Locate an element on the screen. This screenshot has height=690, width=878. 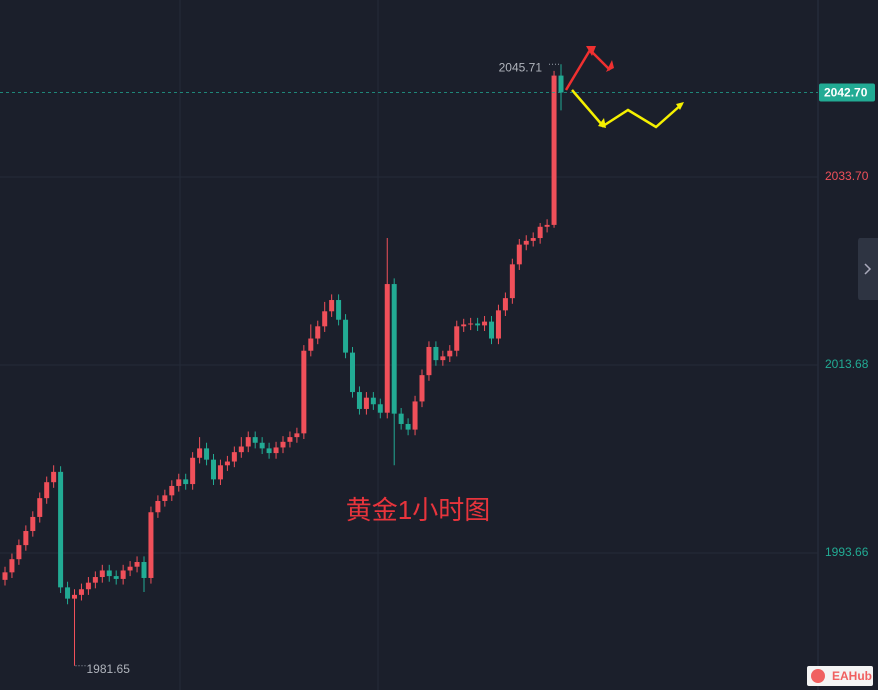
arrow-head is located at coordinates (600, 59).